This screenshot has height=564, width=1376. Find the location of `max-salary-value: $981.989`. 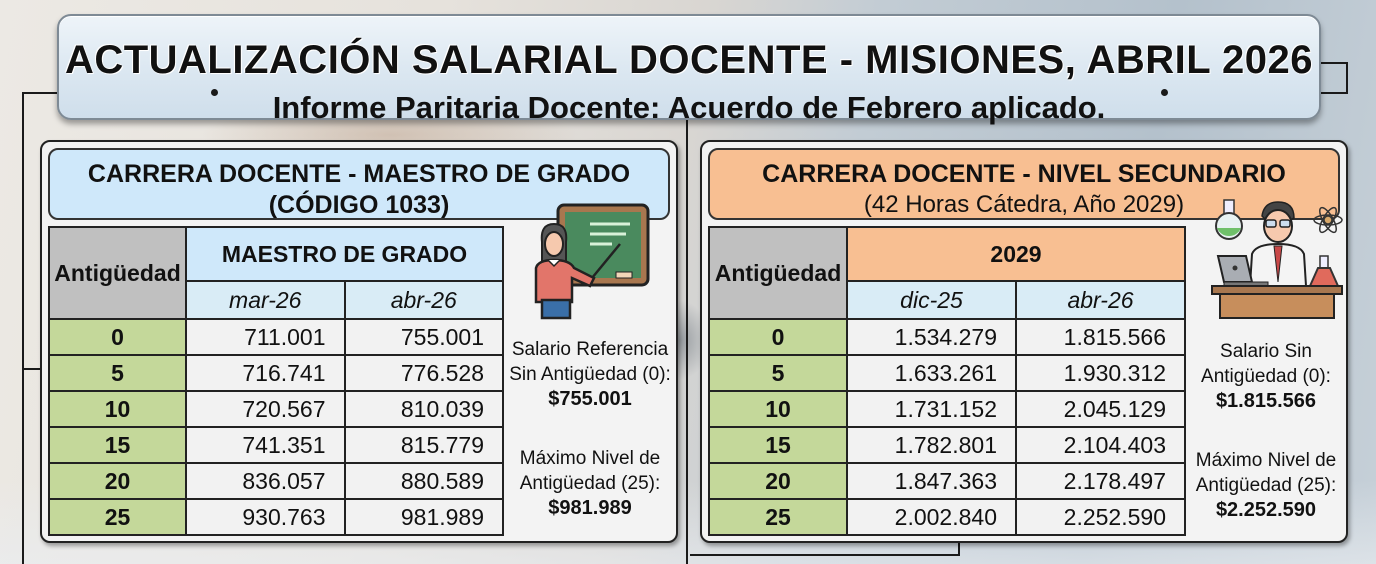

max-salary-value: $981.989 is located at coordinates (590, 508).